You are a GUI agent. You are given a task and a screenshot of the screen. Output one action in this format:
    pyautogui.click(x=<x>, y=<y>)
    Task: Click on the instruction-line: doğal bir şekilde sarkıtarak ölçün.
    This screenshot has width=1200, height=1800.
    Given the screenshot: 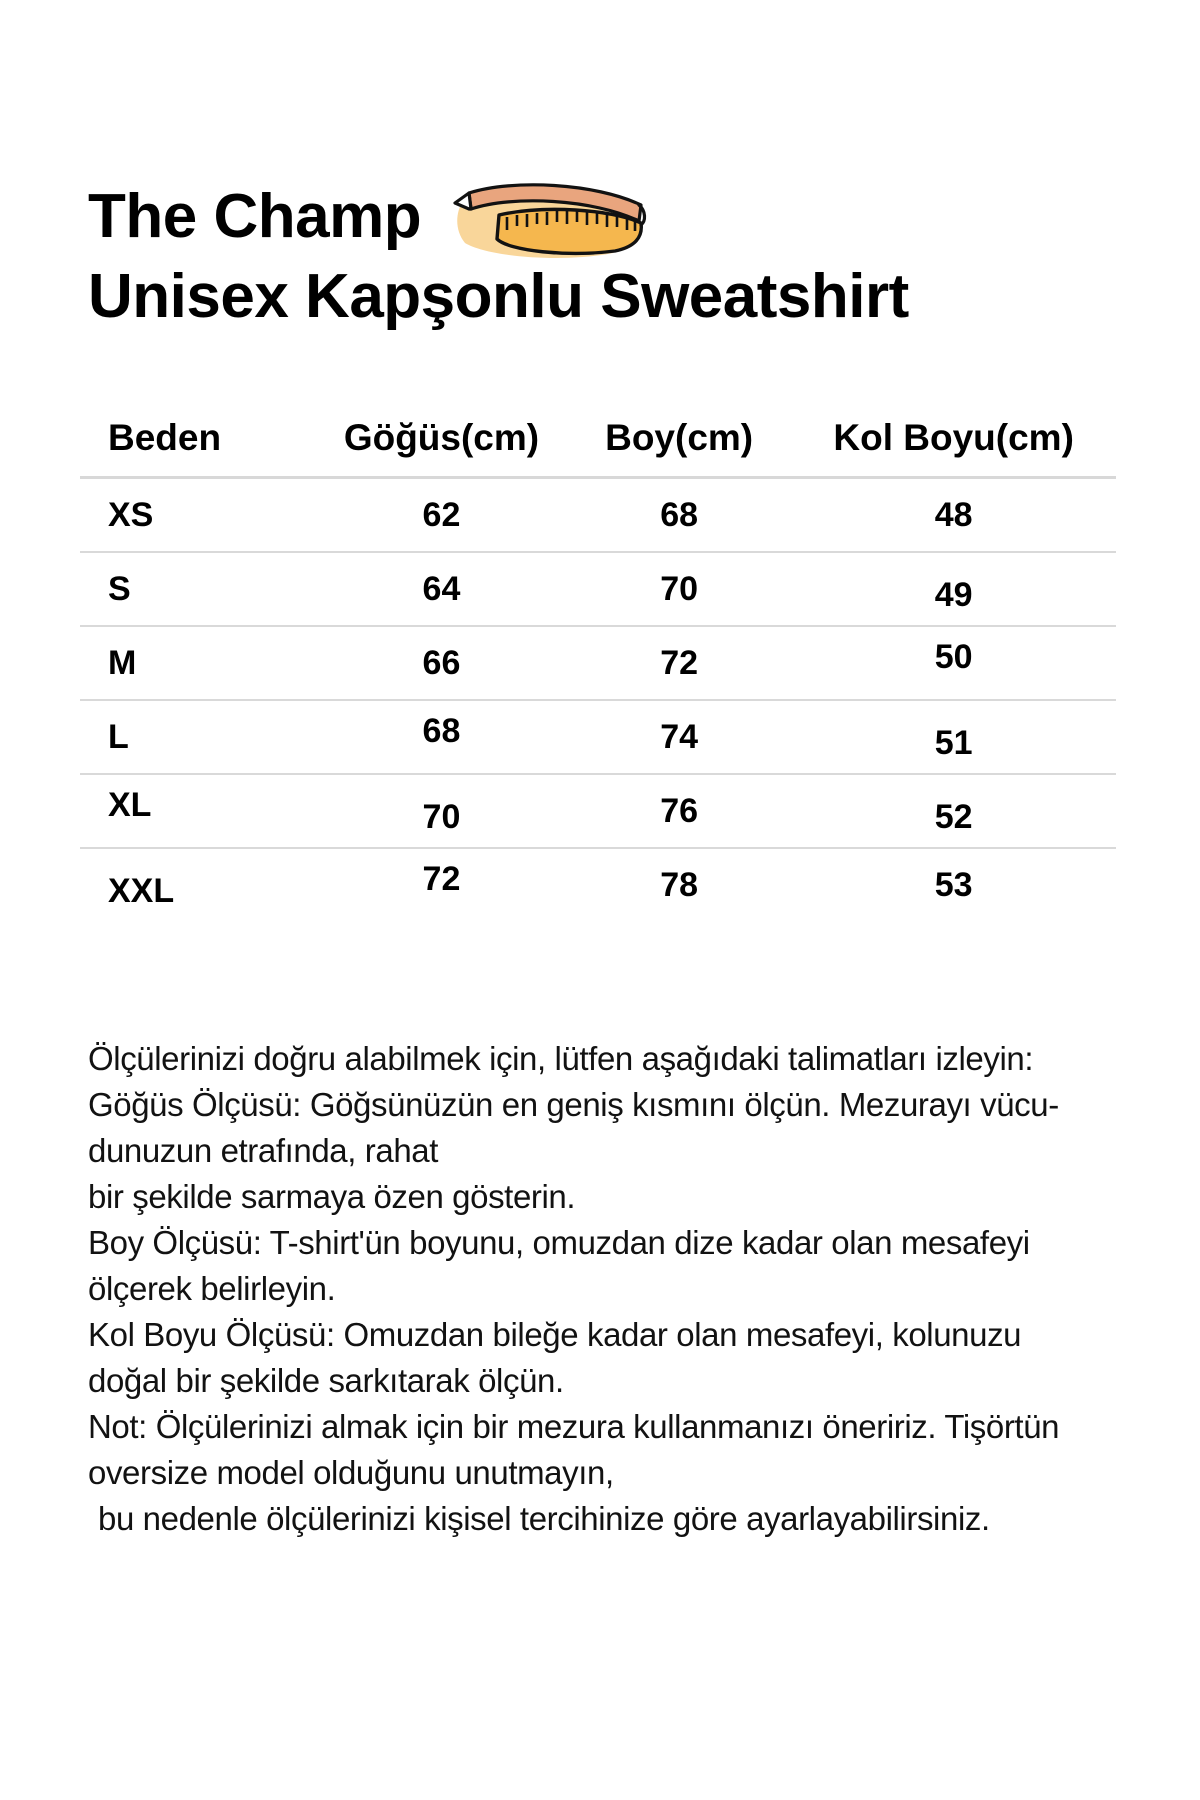 What is the action you would take?
    pyautogui.click(x=326, y=1380)
    